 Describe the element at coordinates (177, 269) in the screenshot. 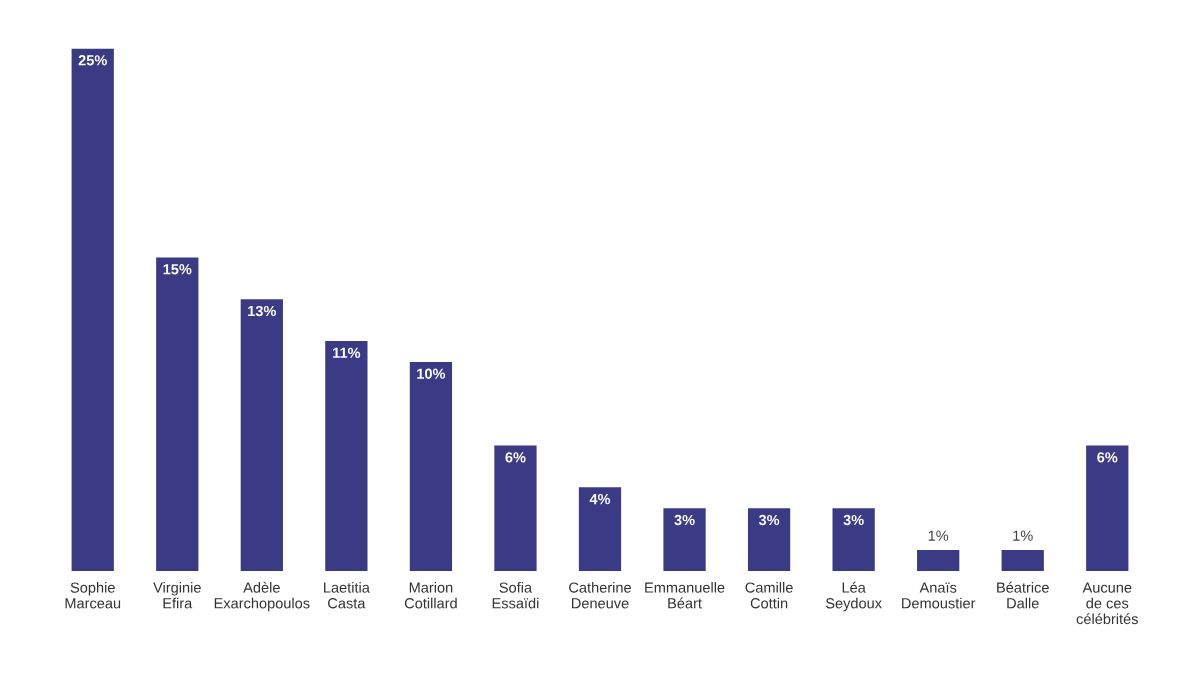

I see `data-label: 15%` at that location.